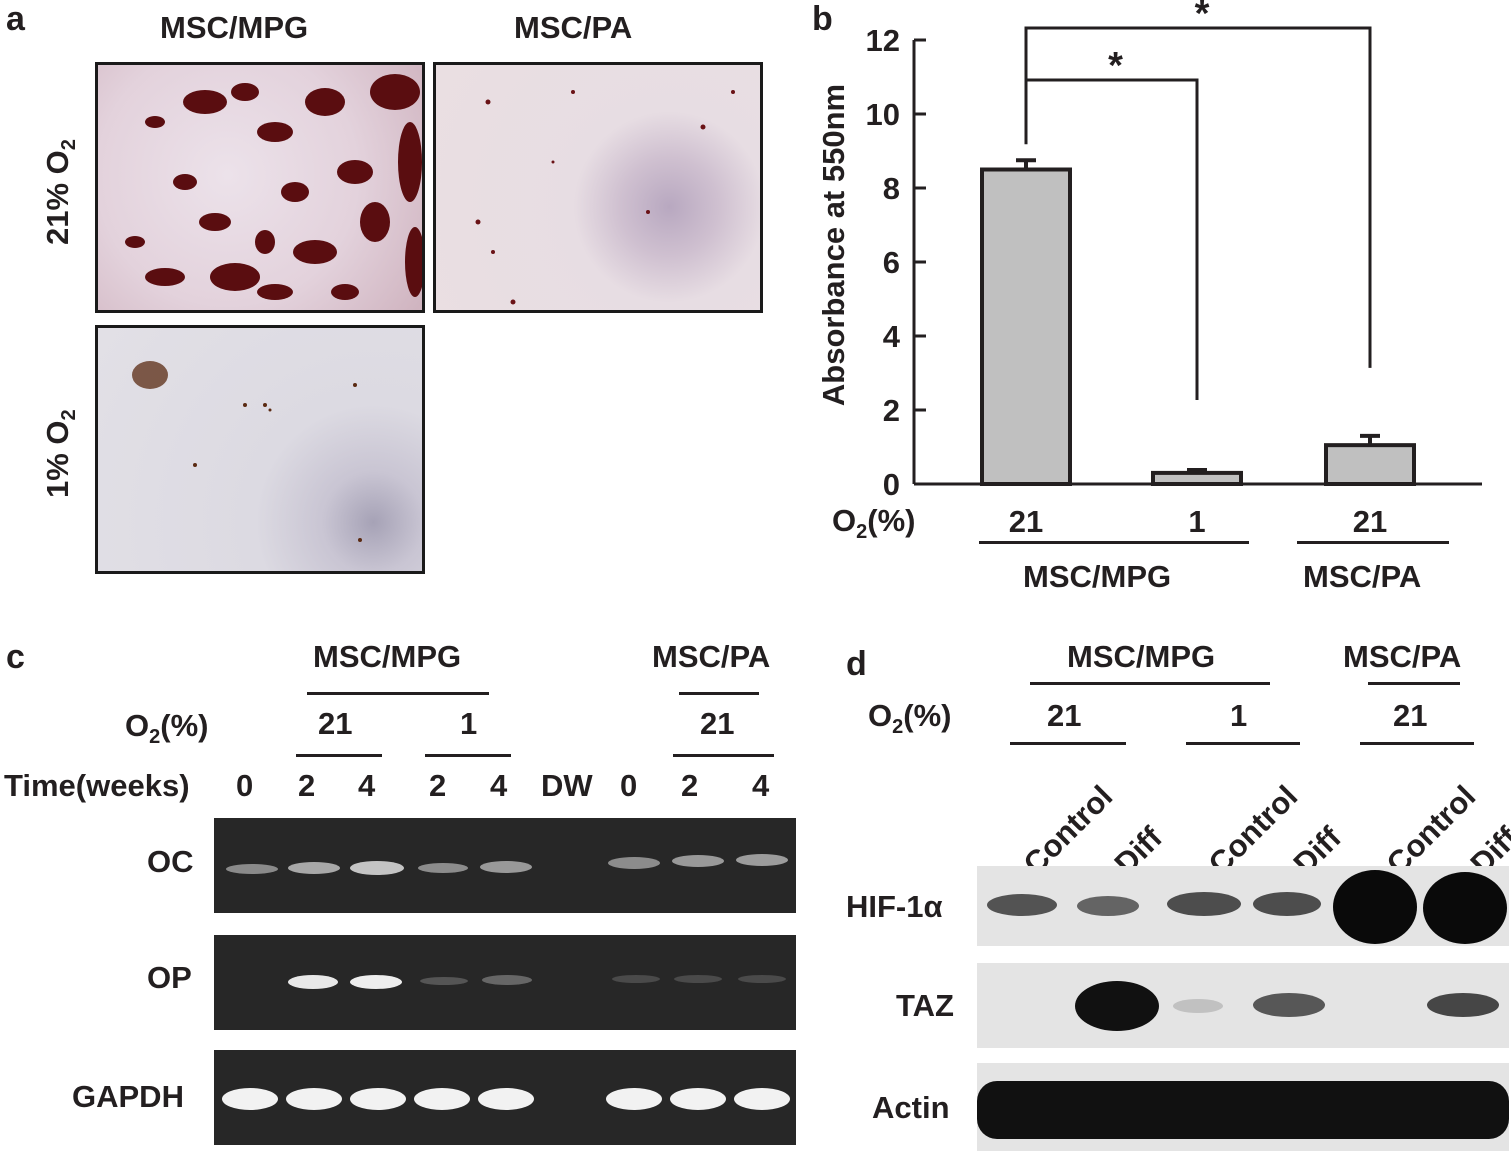 This screenshot has width=1511, height=1151. Describe the element at coordinates (723, 755) in the screenshot. I see `panel-c-underline-21b` at that location.